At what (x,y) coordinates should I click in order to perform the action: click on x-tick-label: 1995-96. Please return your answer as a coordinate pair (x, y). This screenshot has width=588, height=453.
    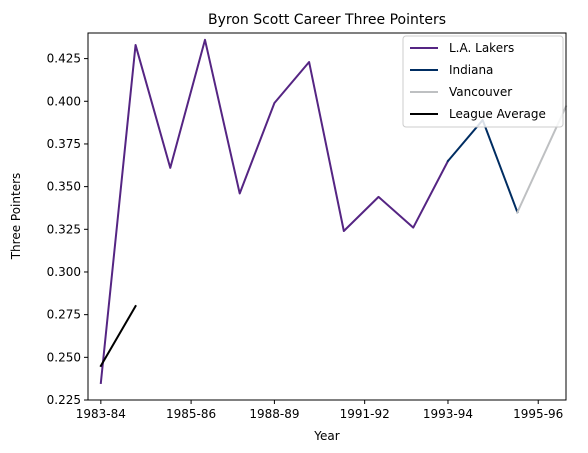
    Looking at the image, I should click on (538, 414).